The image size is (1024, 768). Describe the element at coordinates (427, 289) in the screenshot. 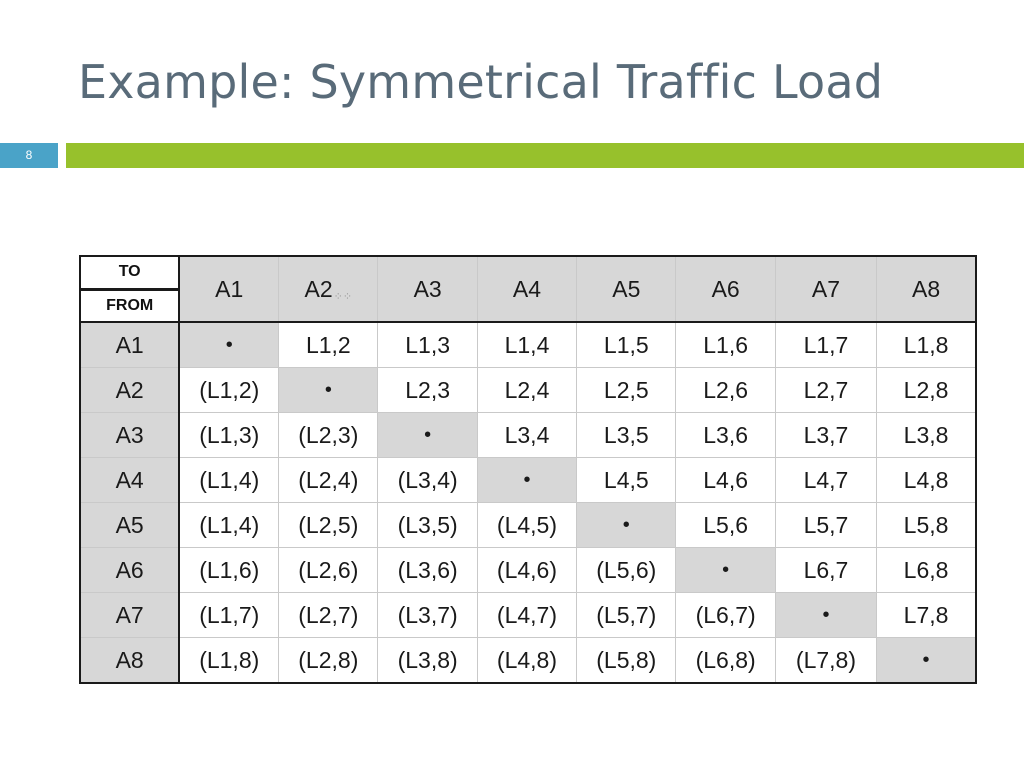

I see `column-header: A3` at that location.